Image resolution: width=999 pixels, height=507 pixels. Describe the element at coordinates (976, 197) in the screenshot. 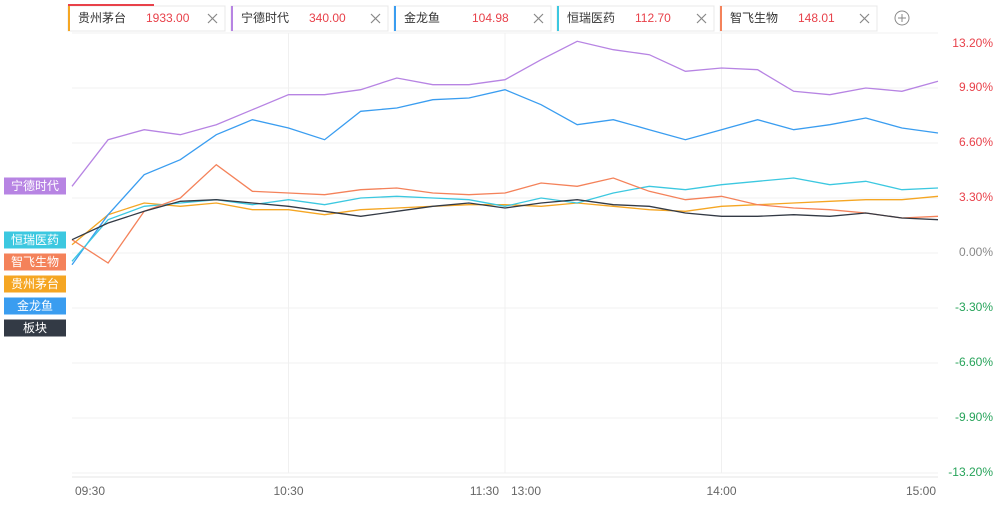

I see `y-tick-label: 3.30%` at that location.